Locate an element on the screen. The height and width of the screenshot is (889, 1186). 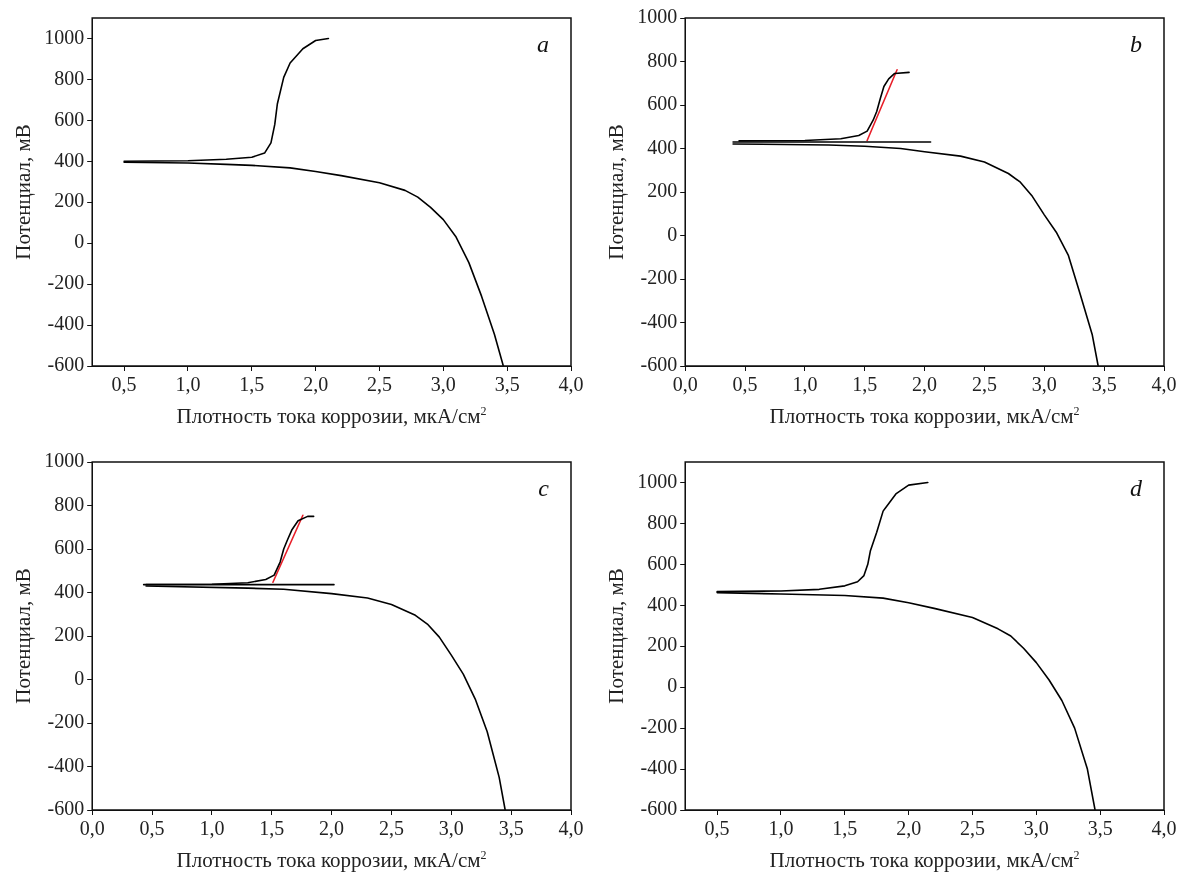
annotation: a is located at coordinates (543, 44).